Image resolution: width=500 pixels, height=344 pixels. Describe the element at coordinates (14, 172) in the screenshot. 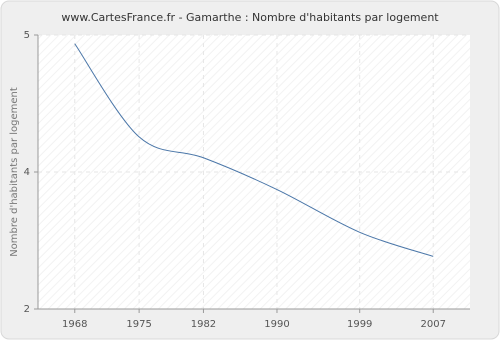

I see `y-axis-label: Nombre d'habitants par logement` at that location.